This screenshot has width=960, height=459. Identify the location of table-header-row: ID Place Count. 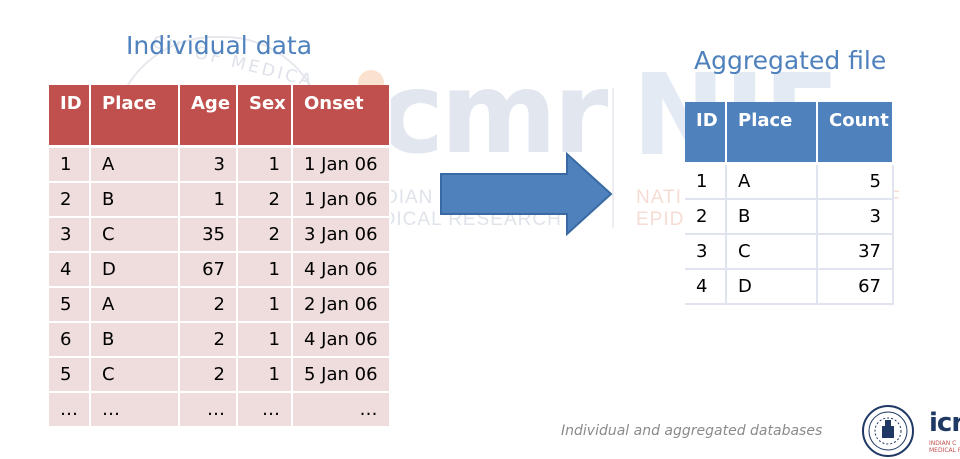
(789, 133).